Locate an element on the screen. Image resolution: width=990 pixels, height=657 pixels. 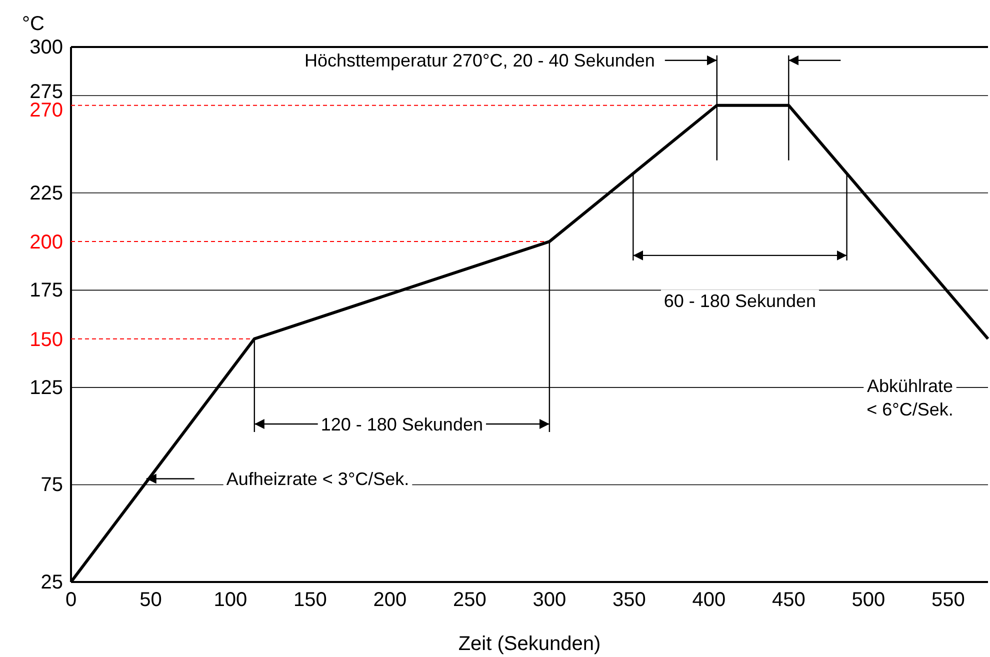
x-tick-label: 100 is located at coordinates (231, 600).